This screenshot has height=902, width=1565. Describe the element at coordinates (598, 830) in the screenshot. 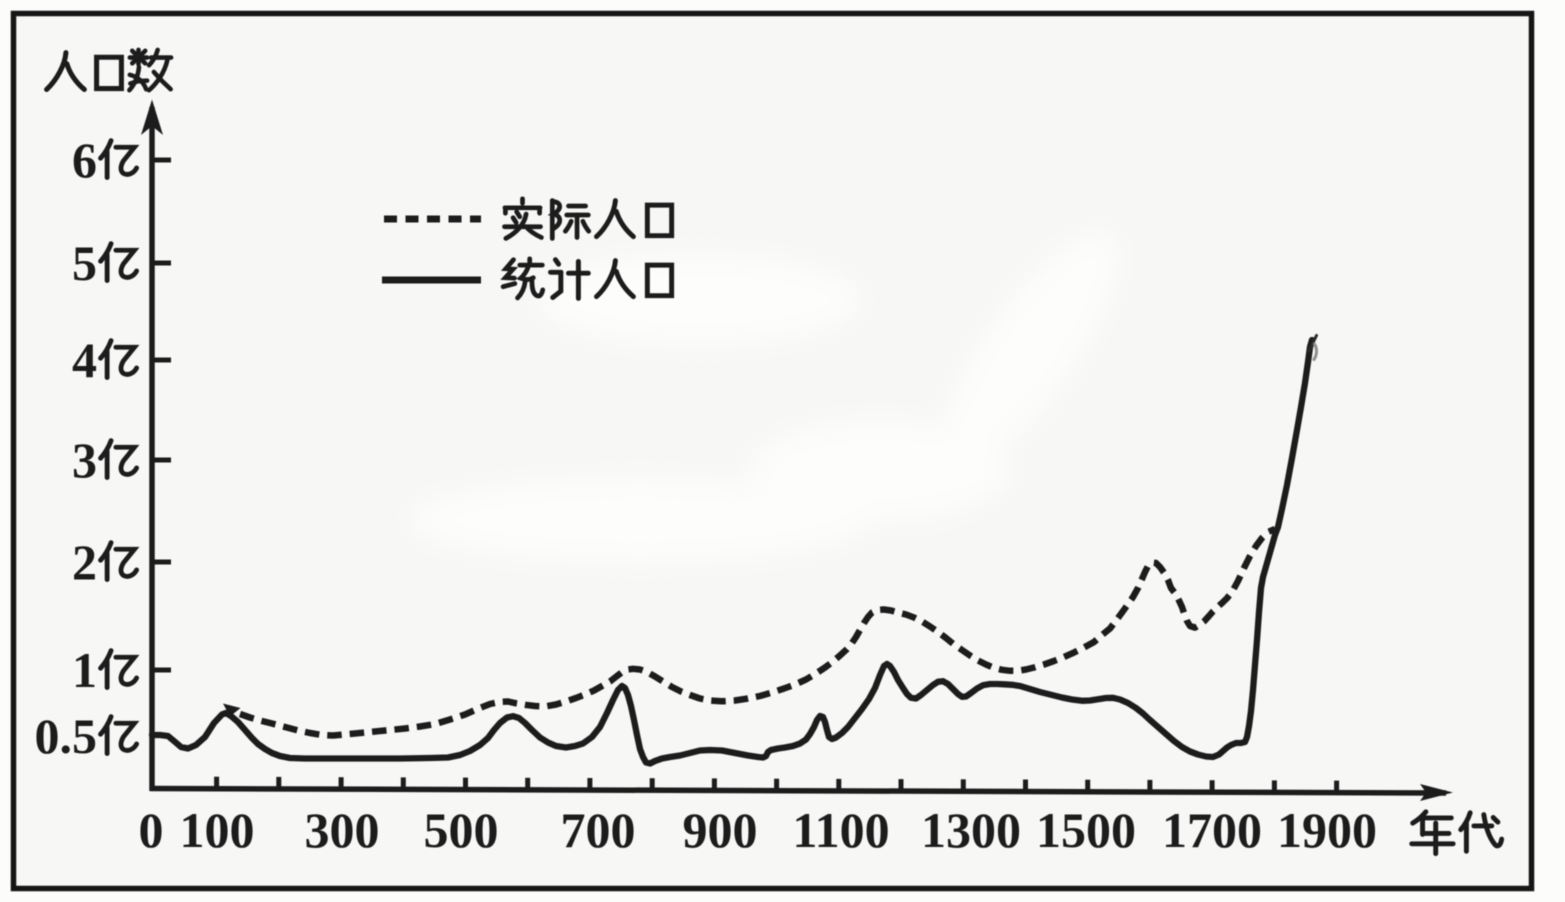

I see `svg-text: 700` at that location.